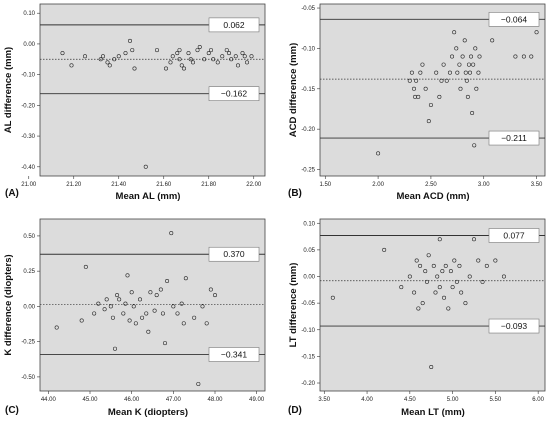  What do you see at coordinates (308, 331) in the screenshot?
I see `y-tick-label: -0.10` at bounding box center [308, 331].